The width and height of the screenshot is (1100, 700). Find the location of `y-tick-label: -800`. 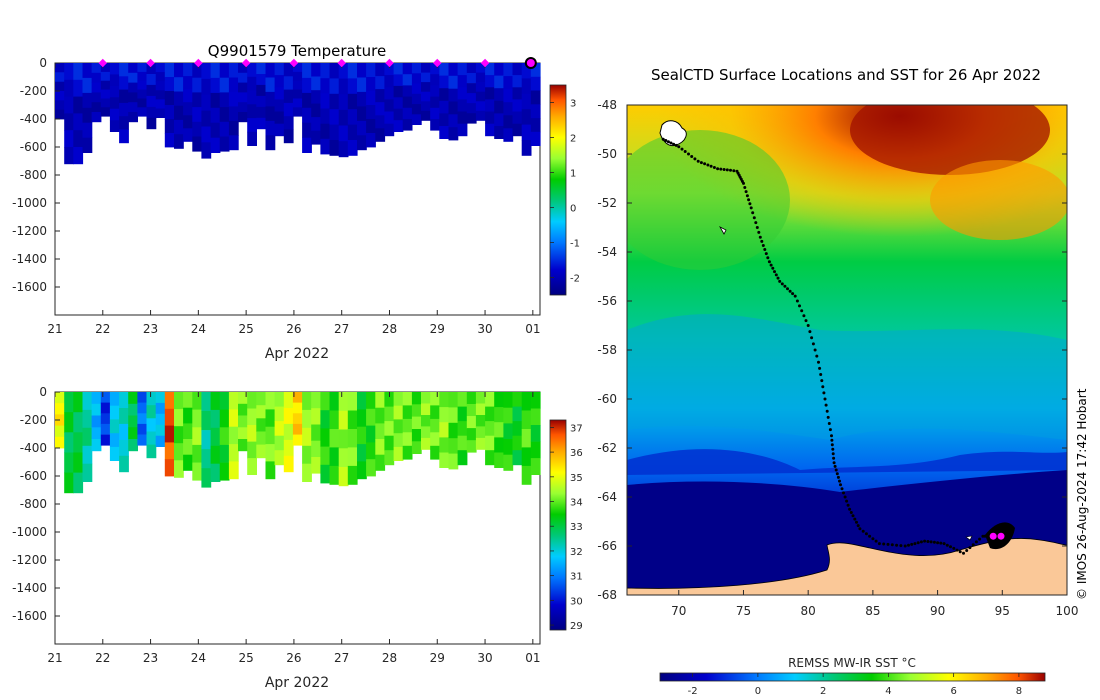

y-tick-label: -800 is located at coordinates (33, 504).